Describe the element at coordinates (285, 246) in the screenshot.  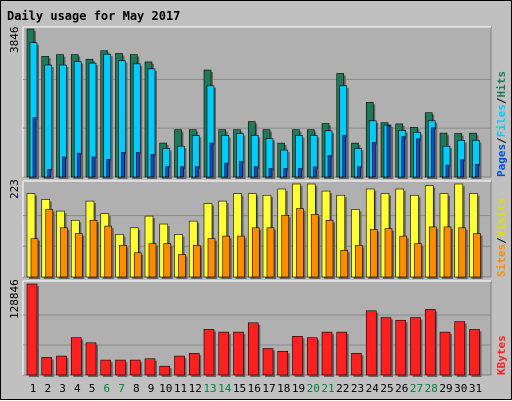
I see `sites-bar-day-18-fill` at that location.